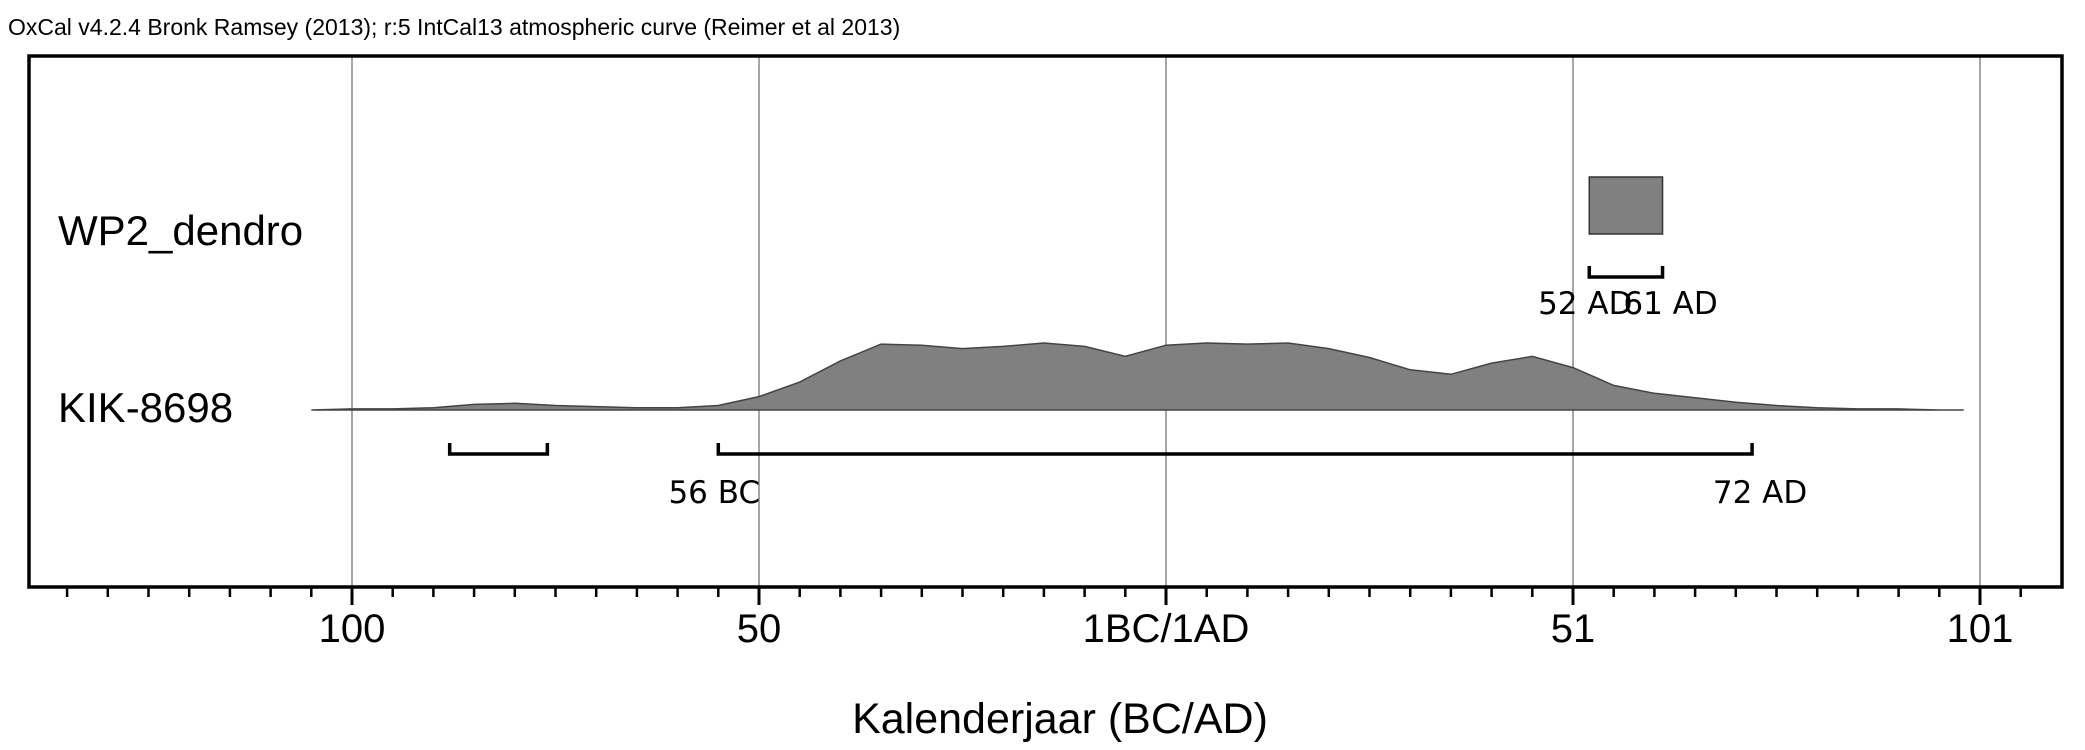 The image size is (2085, 750). What do you see at coordinates (1137, 376) in the screenshot?
I see `distribution-area` at bounding box center [1137, 376].